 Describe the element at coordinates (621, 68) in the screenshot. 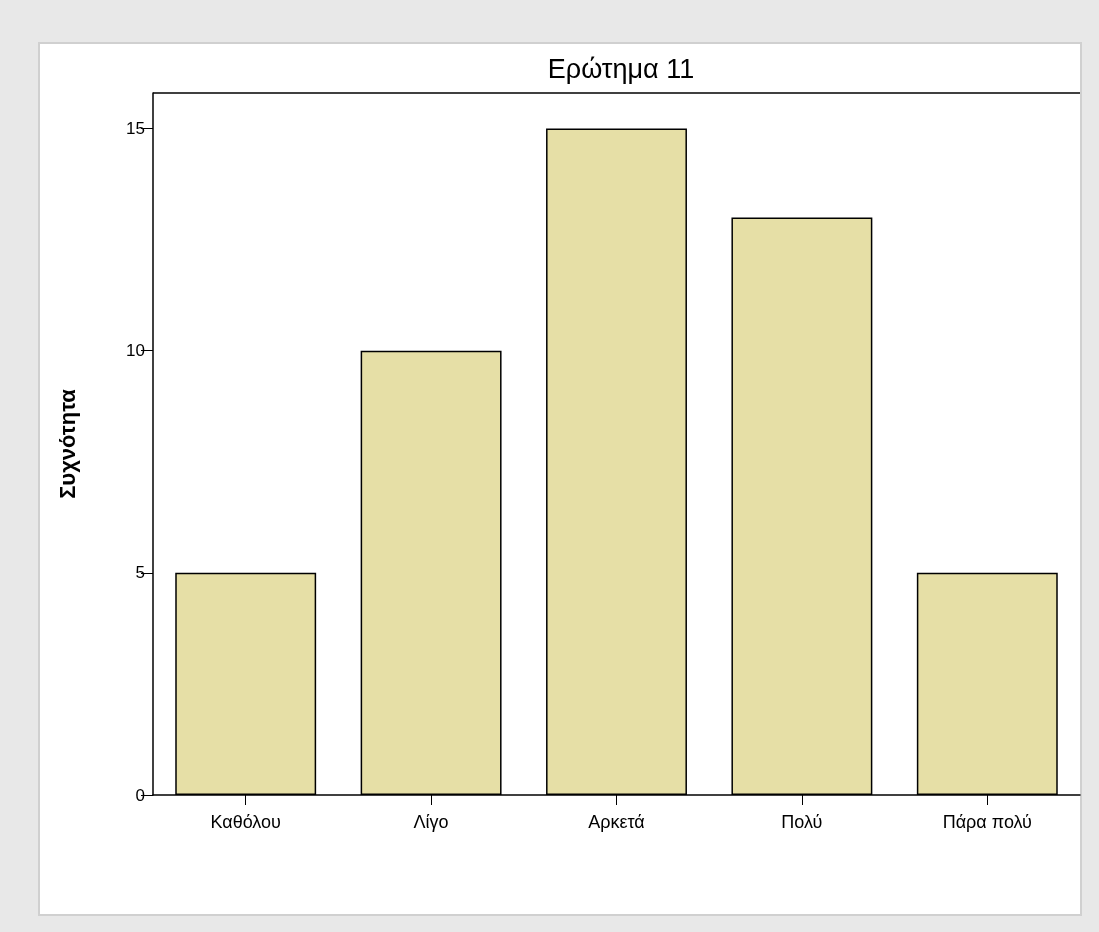

I see `chart-title: Ερώτημα 11` at that location.